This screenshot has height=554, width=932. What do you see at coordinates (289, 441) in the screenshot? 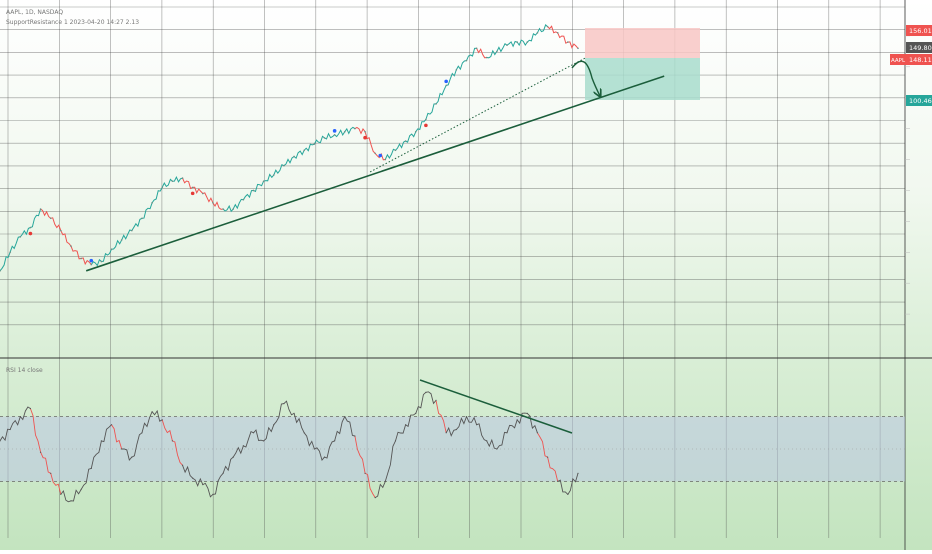
I see `rsi-series` at bounding box center [289, 441].